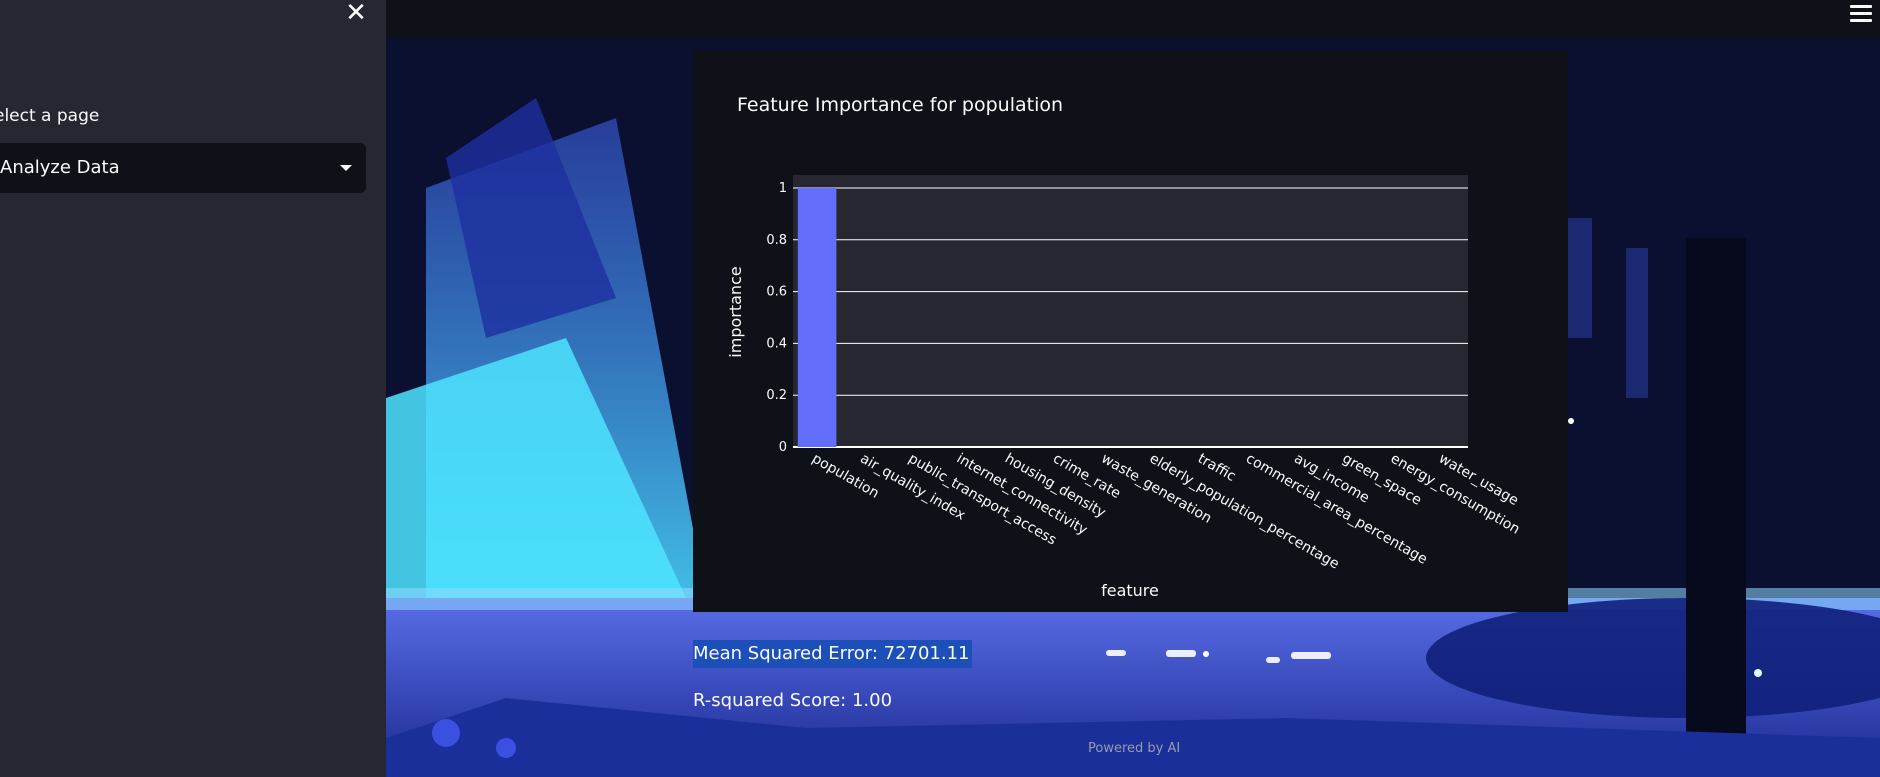 The width and height of the screenshot is (1880, 777). I want to click on x-axis-label: feature, so click(1130, 590).